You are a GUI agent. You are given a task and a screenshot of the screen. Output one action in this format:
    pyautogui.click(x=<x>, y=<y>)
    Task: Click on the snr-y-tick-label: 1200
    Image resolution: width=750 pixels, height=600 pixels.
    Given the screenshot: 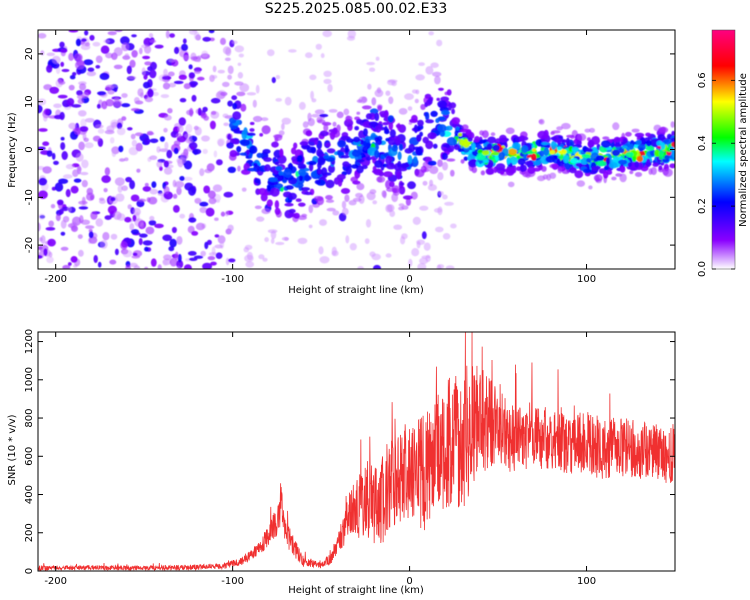 What is the action you would take?
    pyautogui.click(x=29, y=341)
    